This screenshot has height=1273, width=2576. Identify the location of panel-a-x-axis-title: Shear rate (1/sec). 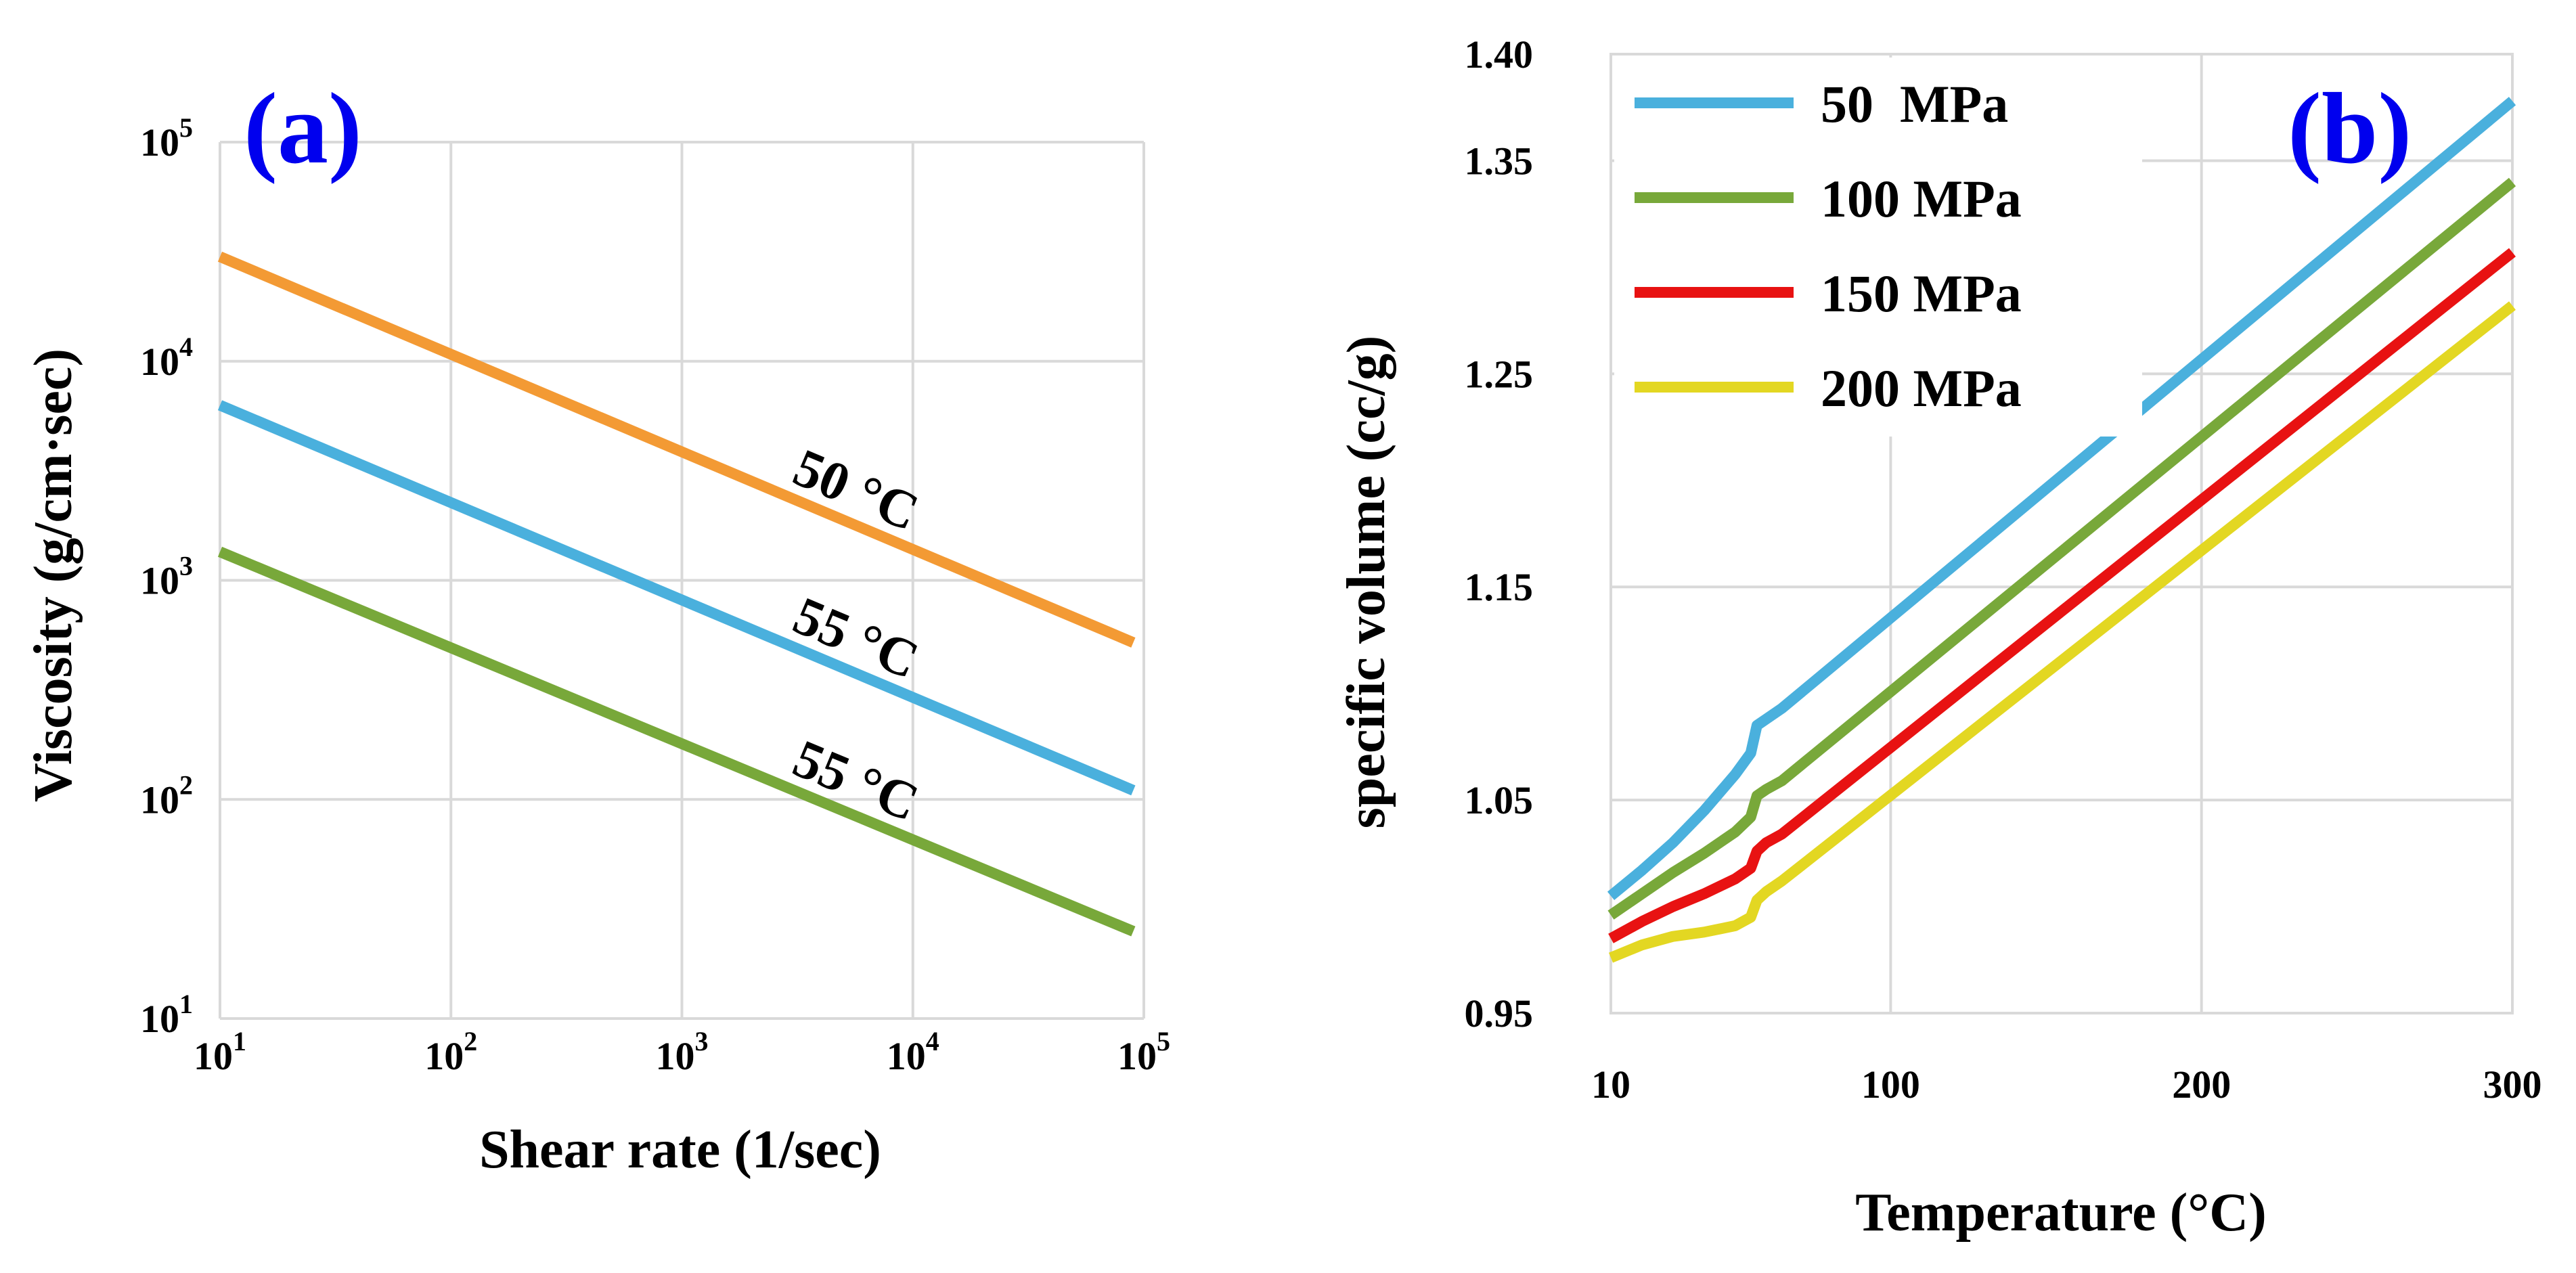
(680, 1150).